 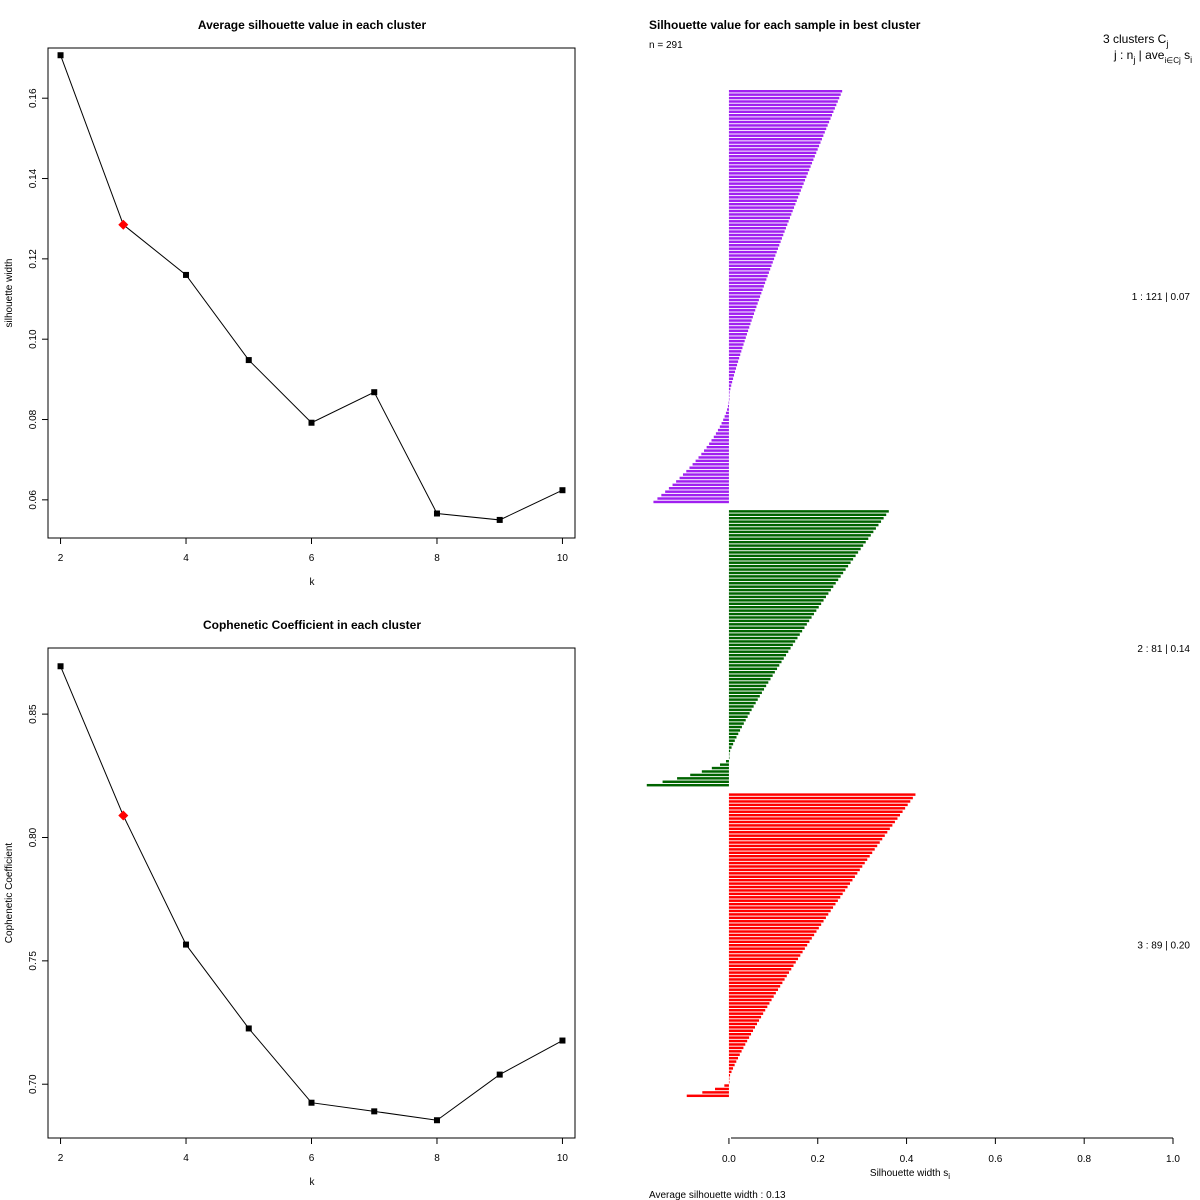 I want to click on y-tick-label: 0.14, so click(x=33, y=178).